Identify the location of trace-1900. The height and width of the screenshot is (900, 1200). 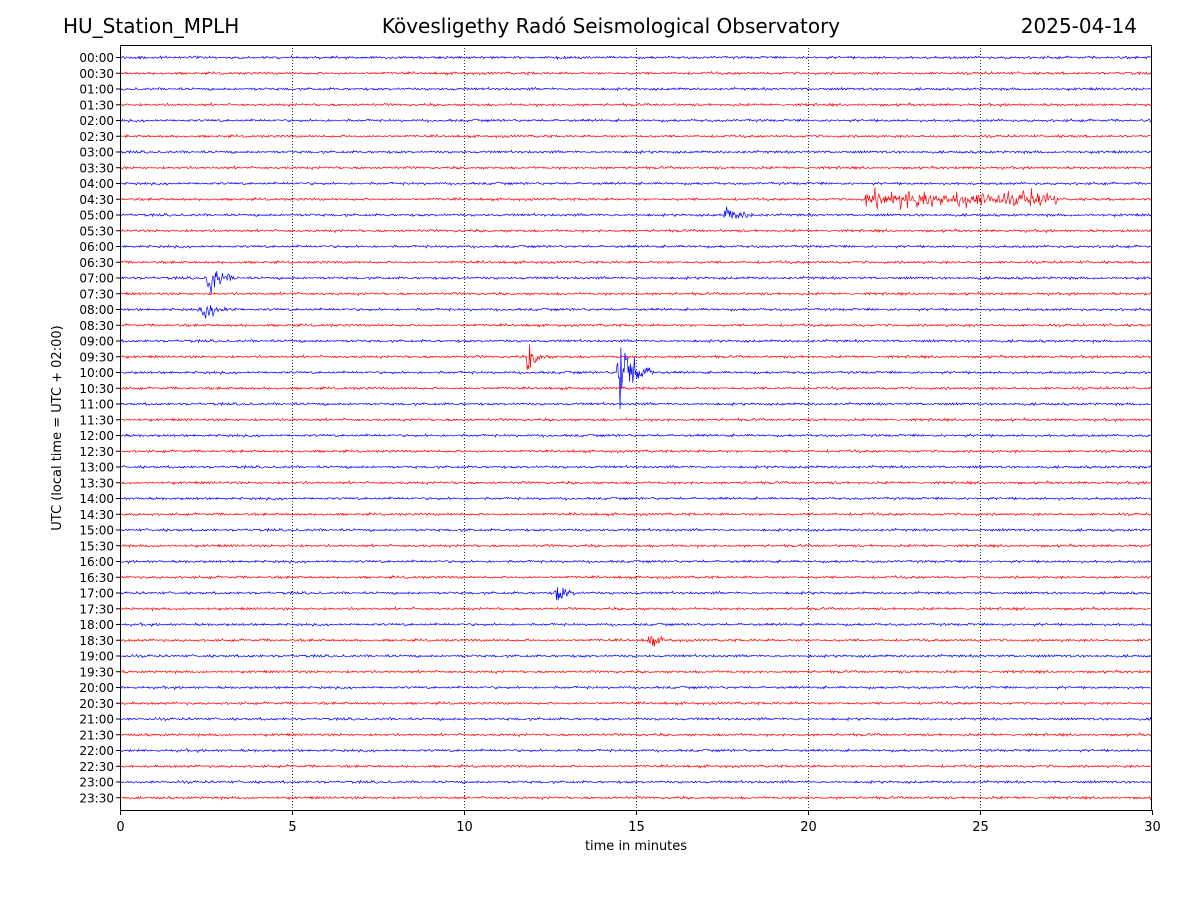
(636, 656).